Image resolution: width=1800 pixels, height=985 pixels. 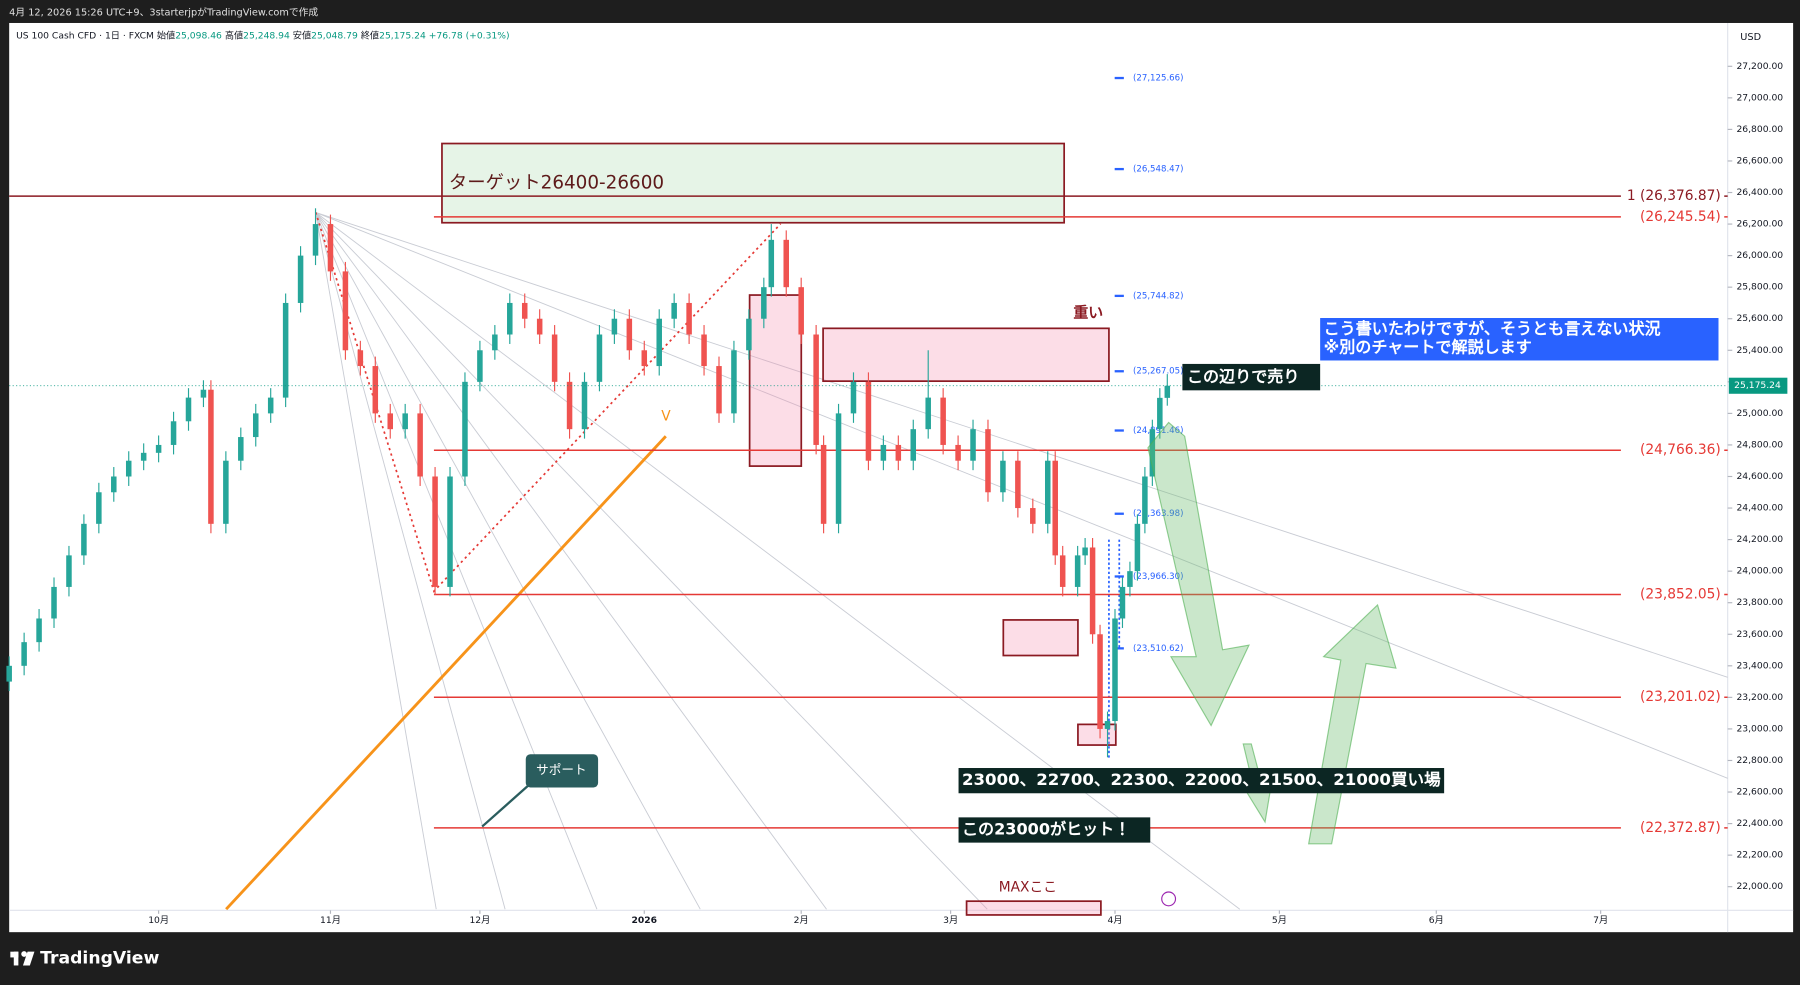 What do you see at coordinates (1759, 571) in the screenshot?
I see `y-tick-label: 24,000.00` at bounding box center [1759, 571].